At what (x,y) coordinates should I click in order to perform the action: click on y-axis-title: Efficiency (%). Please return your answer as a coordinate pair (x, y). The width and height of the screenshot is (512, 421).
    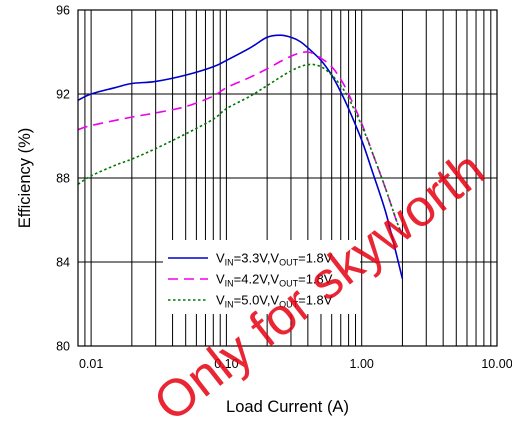
    Looking at the image, I should click on (25, 178).